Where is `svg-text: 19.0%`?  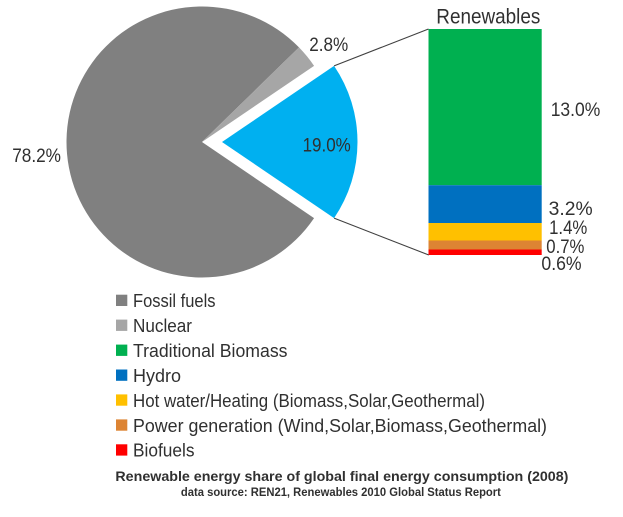 svg-text: 19.0% is located at coordinates (327, 145).